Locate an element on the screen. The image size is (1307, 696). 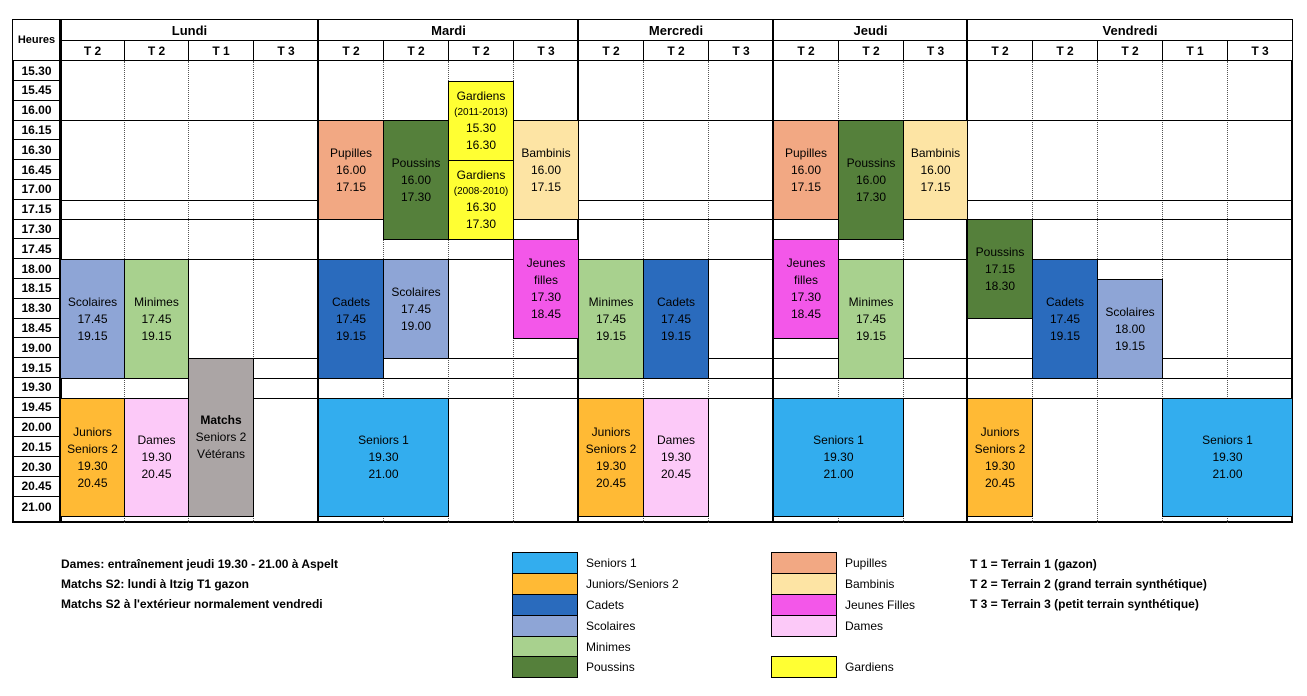
time-label: 20.15 is located at coordinates (36, 447).